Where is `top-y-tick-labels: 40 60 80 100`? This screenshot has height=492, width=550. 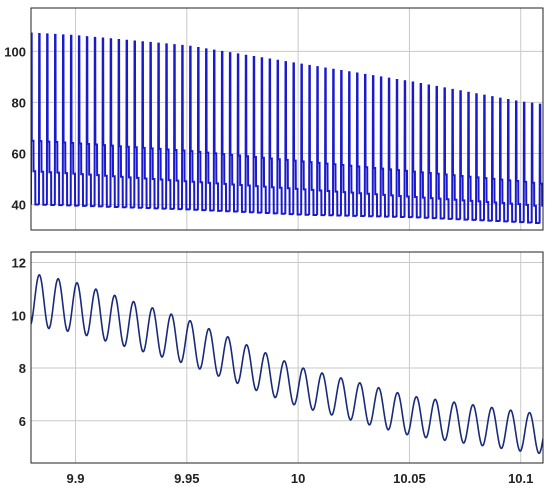
top-y-tick-labels: 40 60 80 100 is located at coordinates (15, 128).